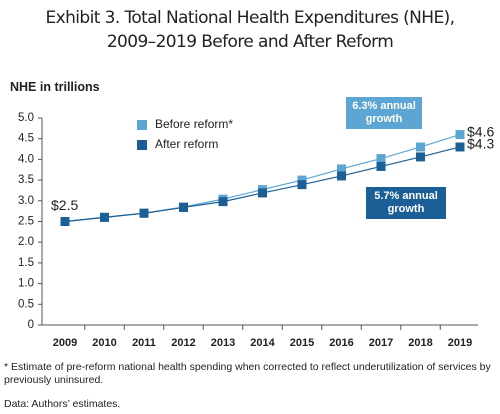 This screenshot has width=500, height=414. I want to click on x-tick-label: 2012, so click(183, 343).